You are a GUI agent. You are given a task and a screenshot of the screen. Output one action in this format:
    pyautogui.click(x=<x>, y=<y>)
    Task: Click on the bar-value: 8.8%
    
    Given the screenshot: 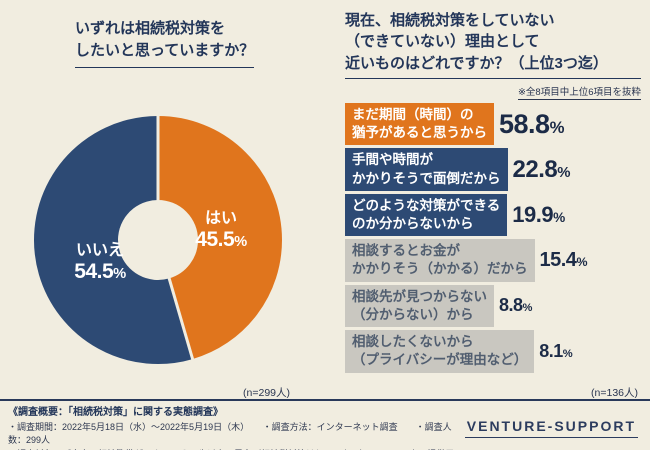 What is the action you would take?
    pyautogui.click(x=515, y=305)
    